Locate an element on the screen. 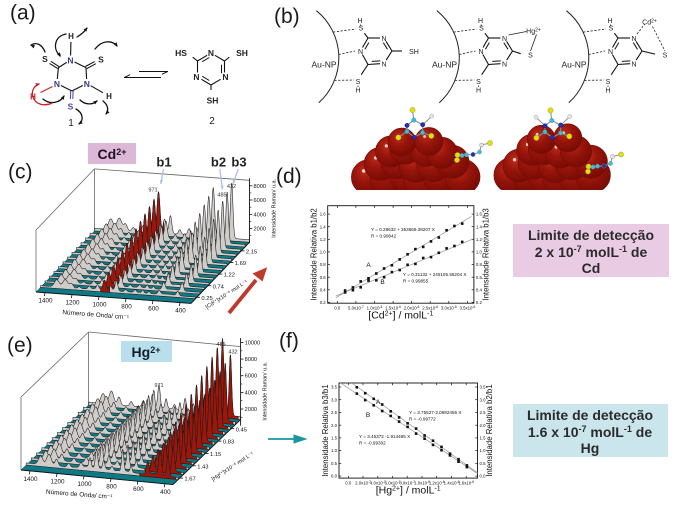  svg-text: 3.0x10-6 is located at coordinates (449, 308).